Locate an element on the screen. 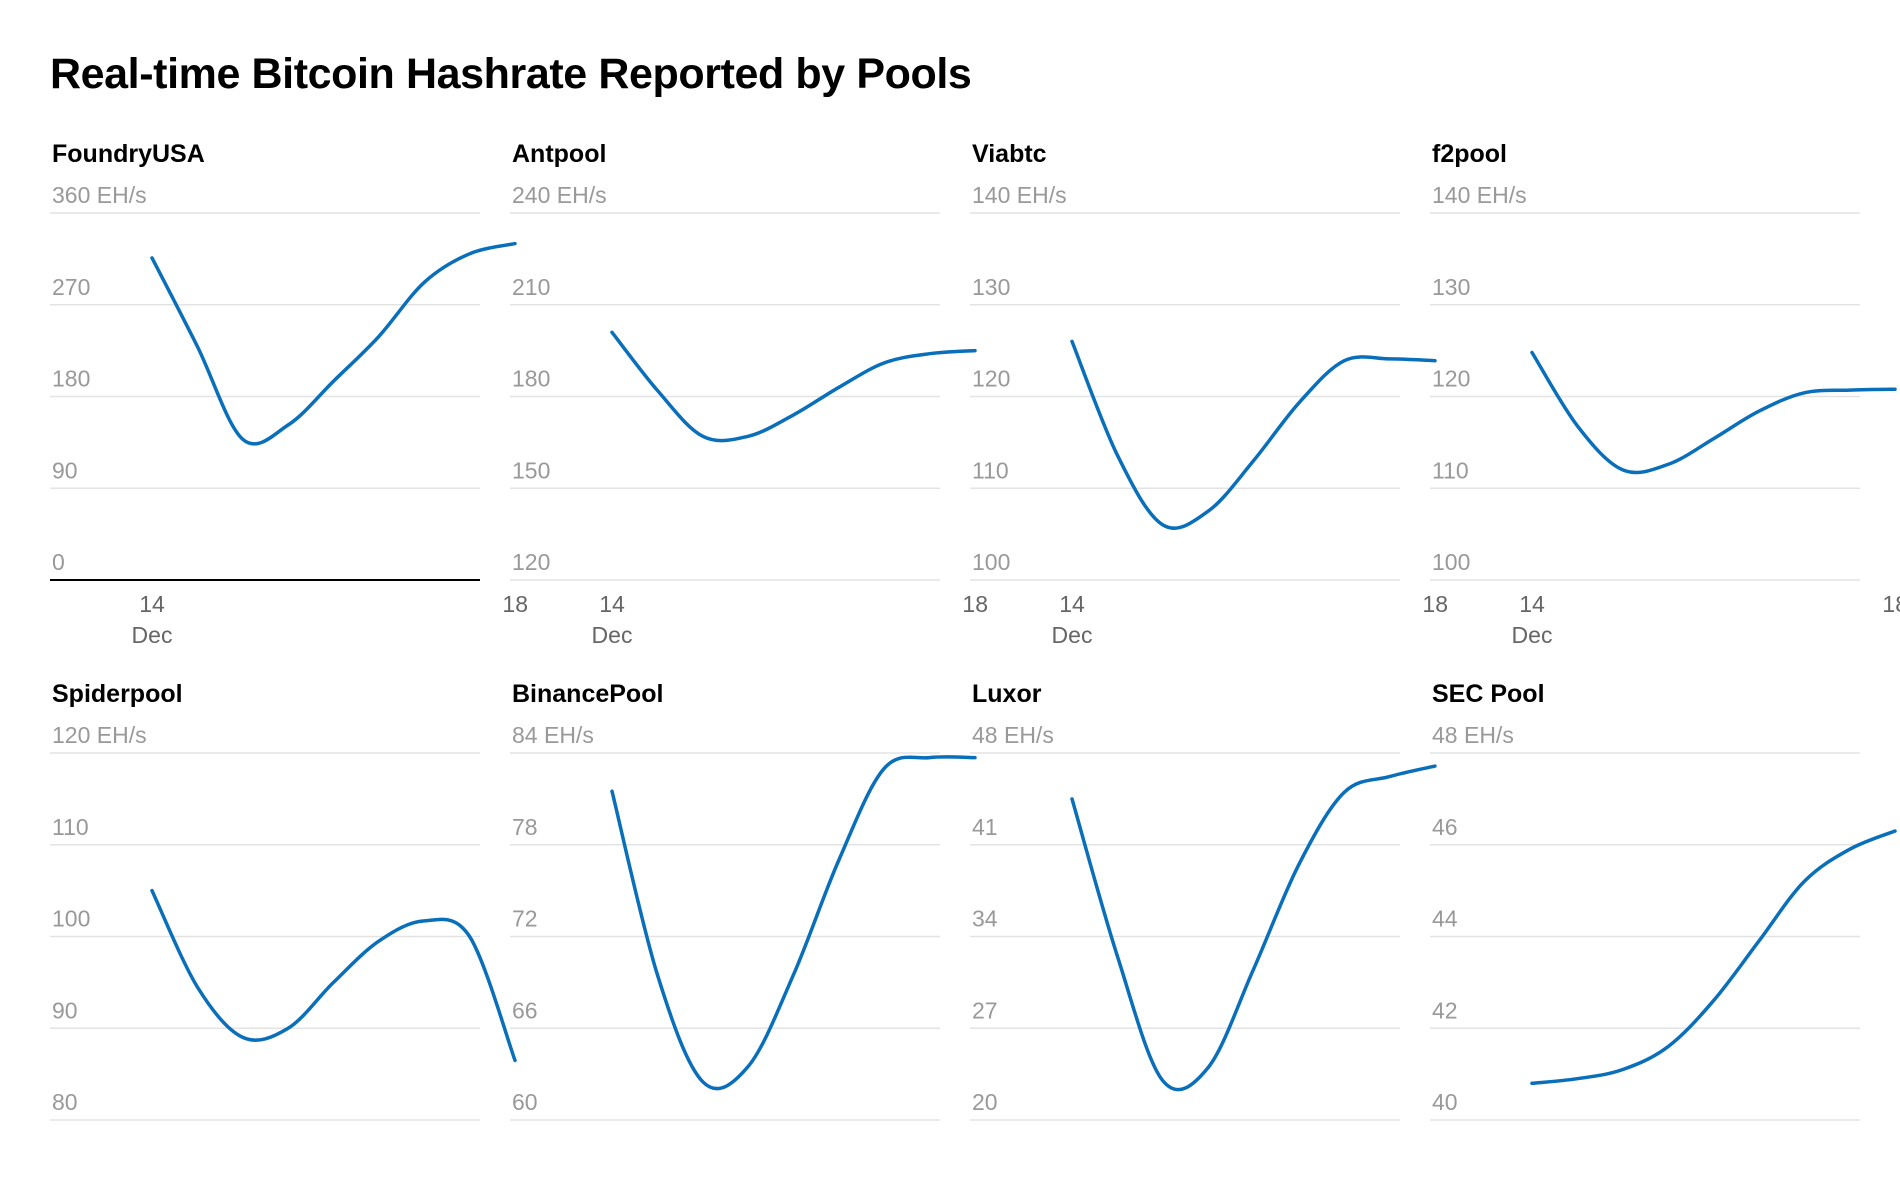  y-tick-label: 46 is located at coordinates (1445, 827).